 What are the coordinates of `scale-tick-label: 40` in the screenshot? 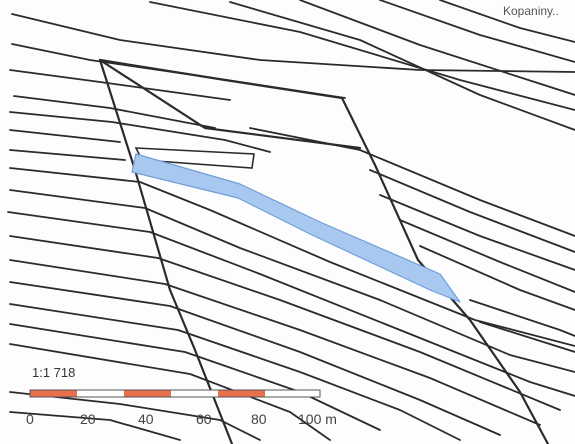 It's located at (146, 419).